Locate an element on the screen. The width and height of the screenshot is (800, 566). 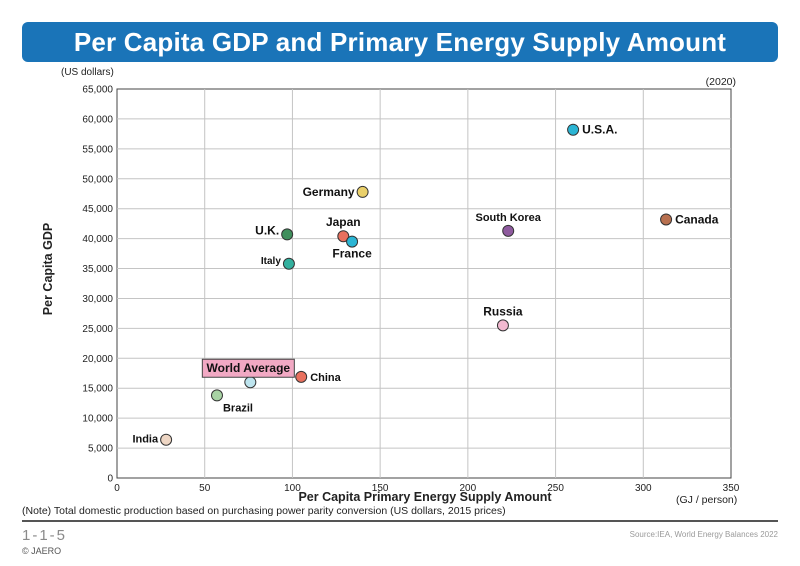
point-label: France is located at coordinates (352, 254).